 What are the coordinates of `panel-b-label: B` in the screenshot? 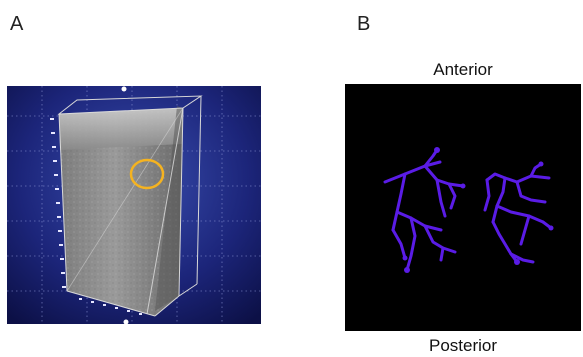 It's located at (364, 24).